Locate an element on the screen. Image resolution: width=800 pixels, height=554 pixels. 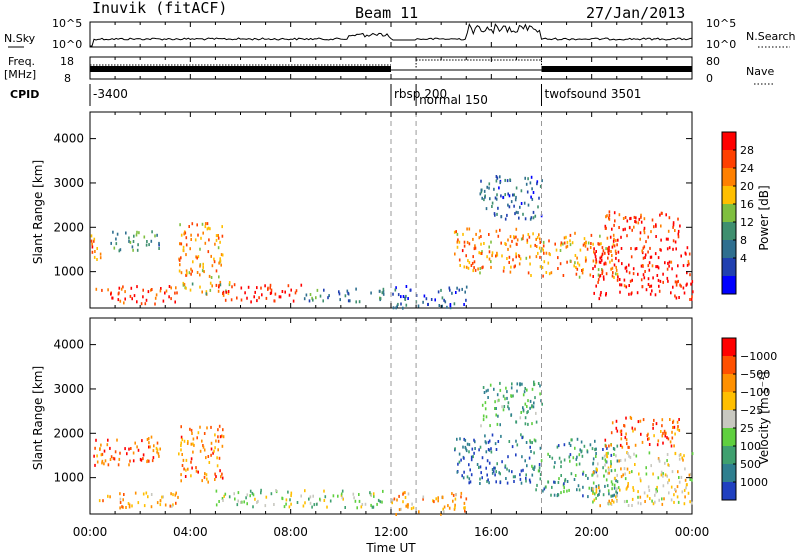
freq-tick-high: 18 is located at coordinates (67, 61).